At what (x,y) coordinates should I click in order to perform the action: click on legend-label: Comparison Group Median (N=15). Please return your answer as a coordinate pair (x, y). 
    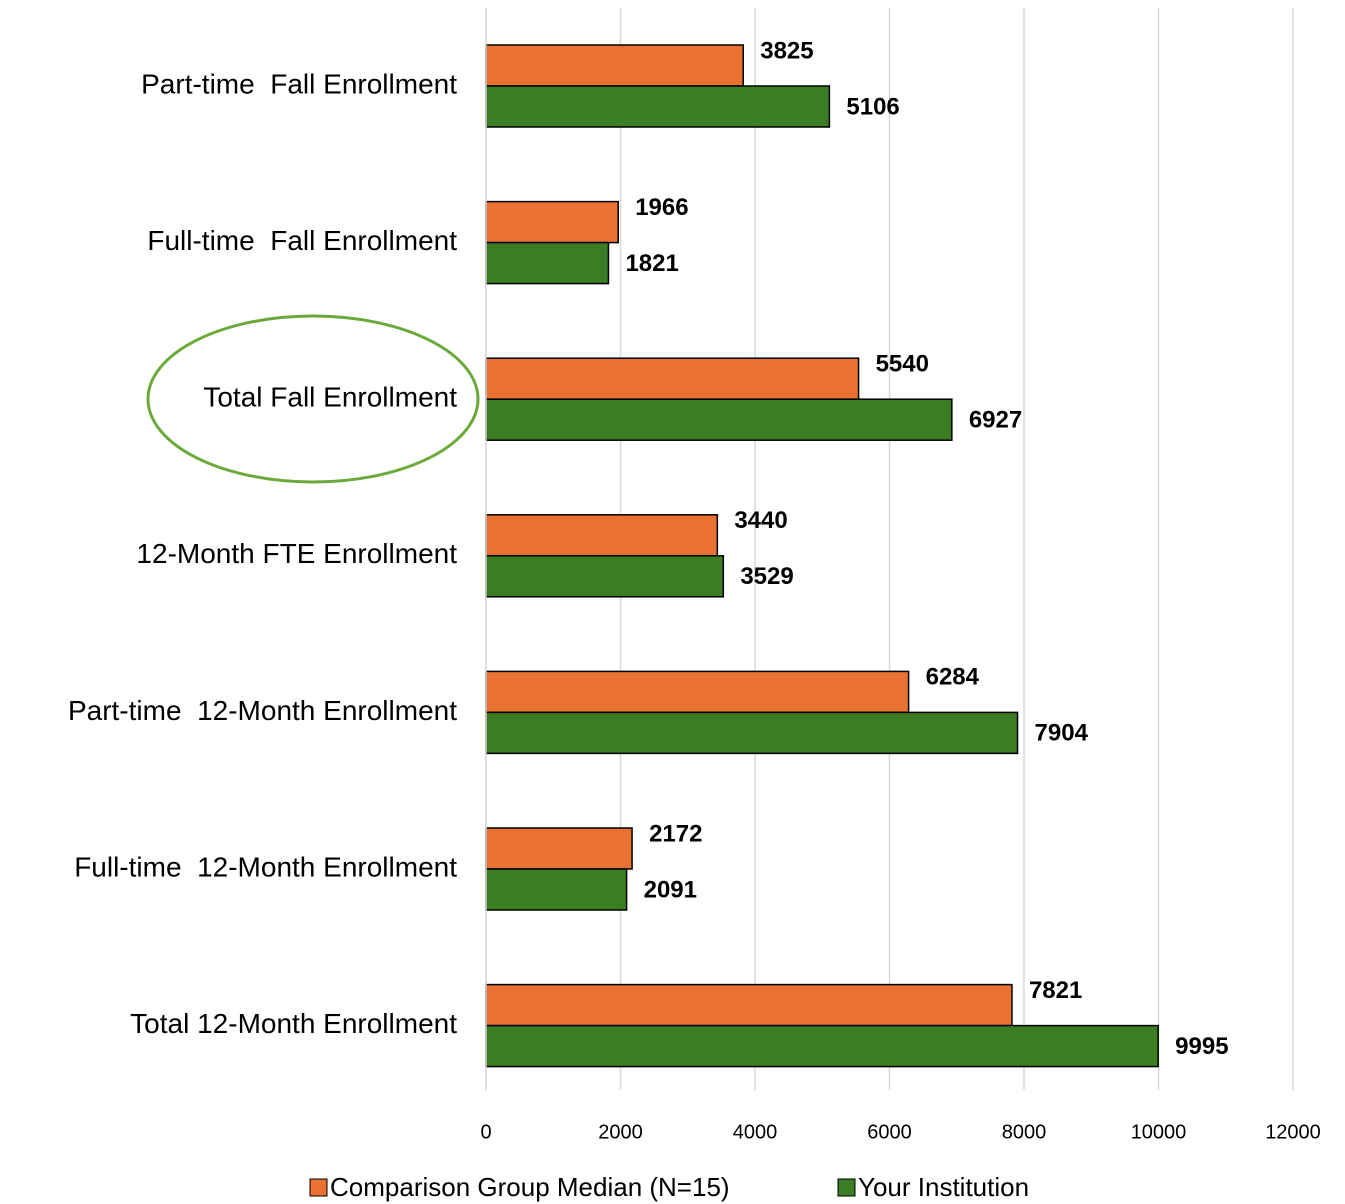
    Looking at the image, I should click on (530, 1187).